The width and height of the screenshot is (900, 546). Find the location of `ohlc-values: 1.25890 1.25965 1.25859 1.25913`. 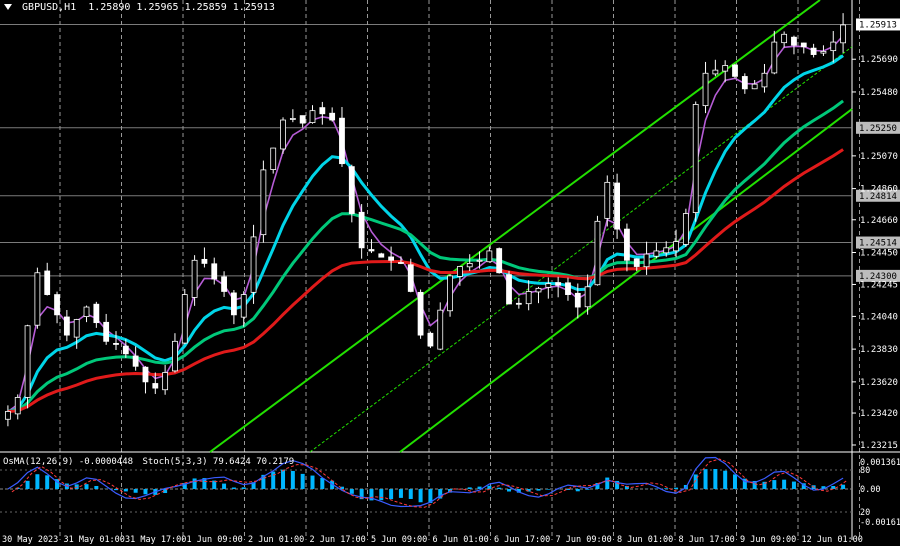

ohlc-values: 1.25890 1.25965 1.25859 1.25913 is located at coordinates (181, 7).